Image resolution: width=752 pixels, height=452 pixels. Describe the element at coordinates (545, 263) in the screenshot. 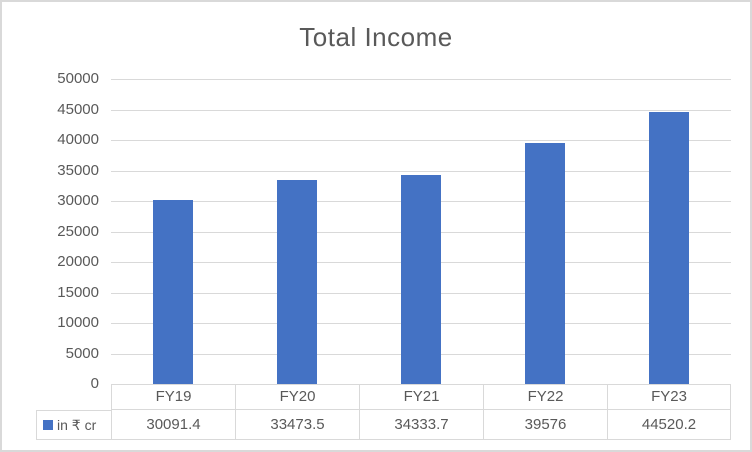

I see `bar-FY22` at that location.